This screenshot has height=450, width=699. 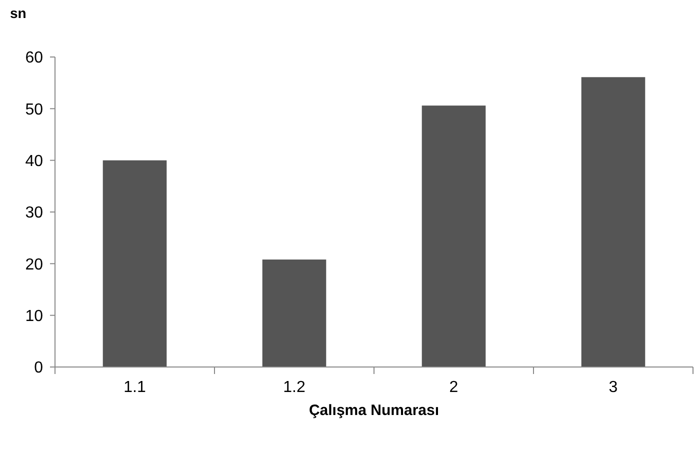 What do you see at coordinates (34, 58) in the screenshot?
I see `y-tick-label: 60` at bounding box center [34, 58].